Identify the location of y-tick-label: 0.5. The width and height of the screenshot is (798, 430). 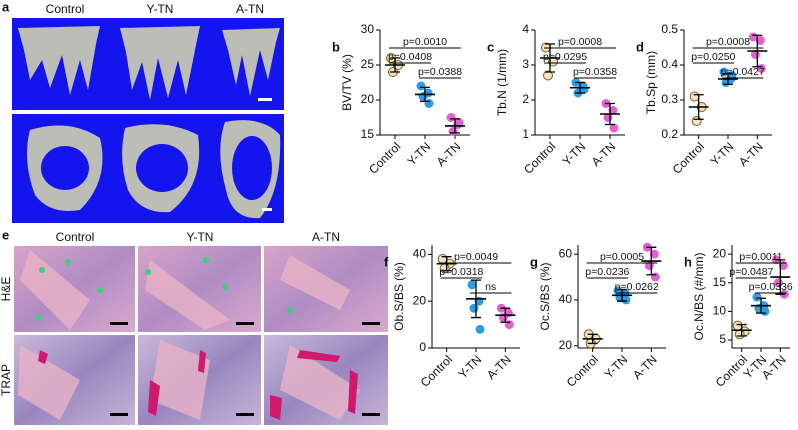
(669, 29).